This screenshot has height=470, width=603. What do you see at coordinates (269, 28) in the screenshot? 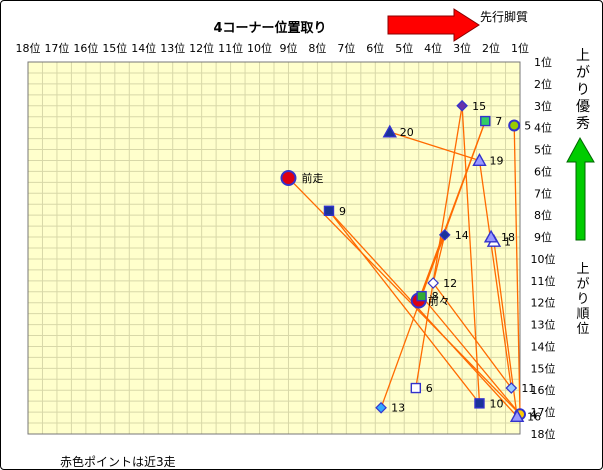
I see `x-axis-title: 4コーナー位置取り` at bounding box center [269, 28].